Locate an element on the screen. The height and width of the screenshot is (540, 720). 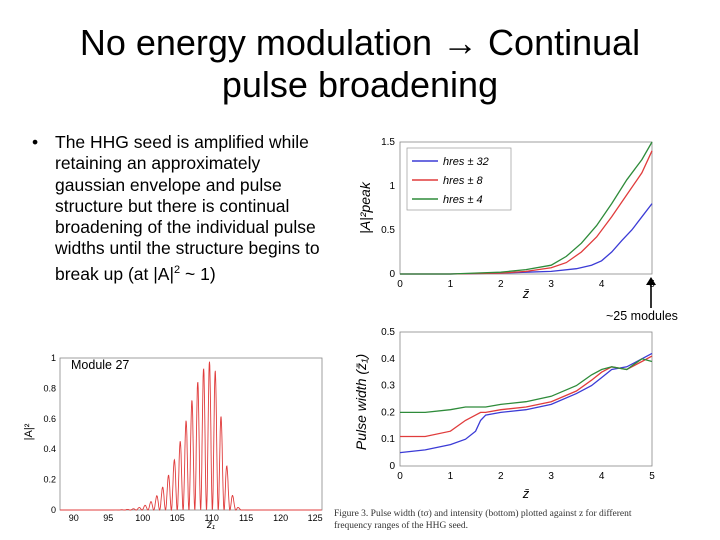
legend: hres ± 32 hres ± 8 hres ± 4 is located at coordinates (459, 179).